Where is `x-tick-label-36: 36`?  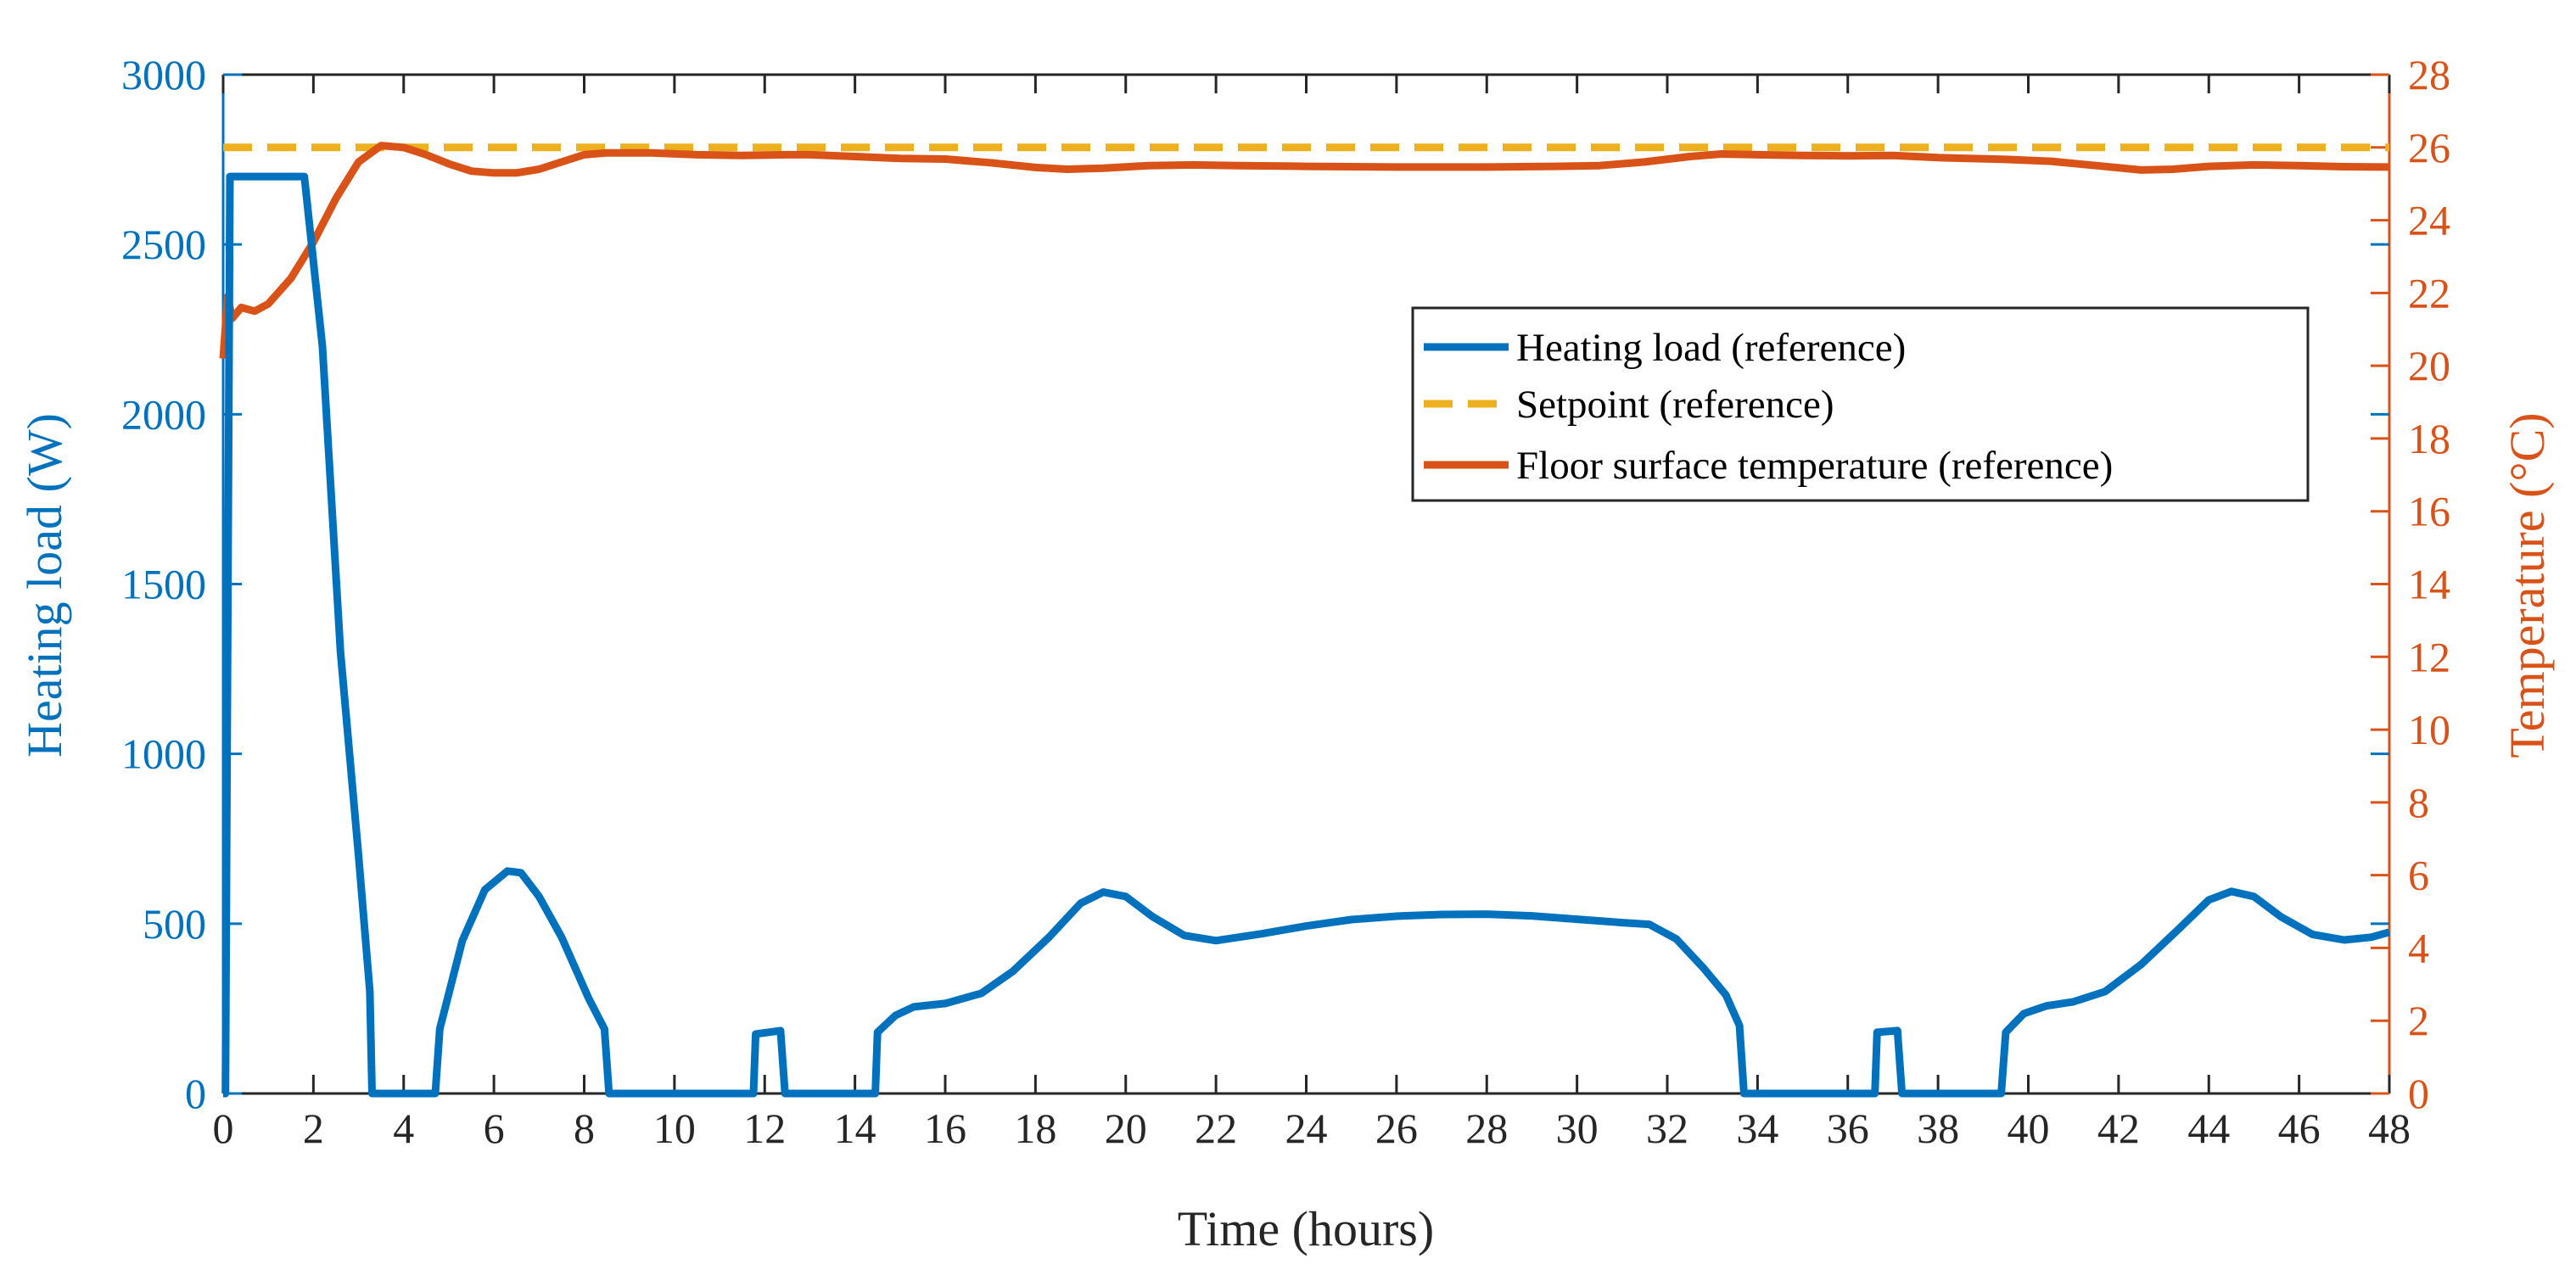 x-tick-label-36: 36 is located at coordinates (1848, 1128).